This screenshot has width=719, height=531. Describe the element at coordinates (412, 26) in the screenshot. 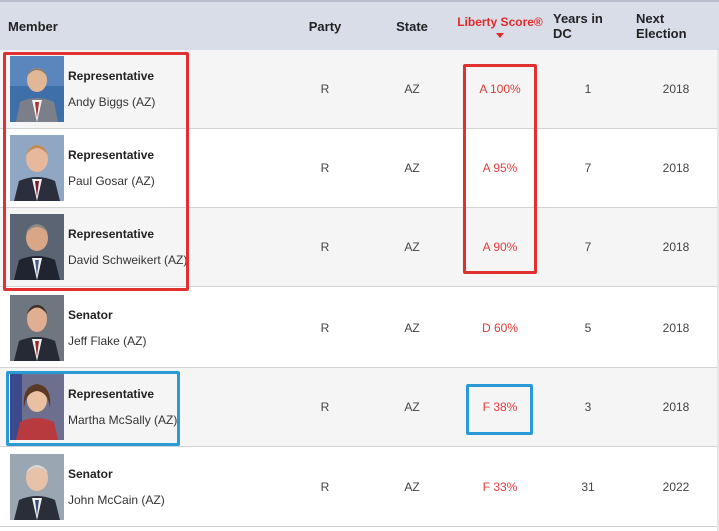

I see `column-header-state: State` at that location.